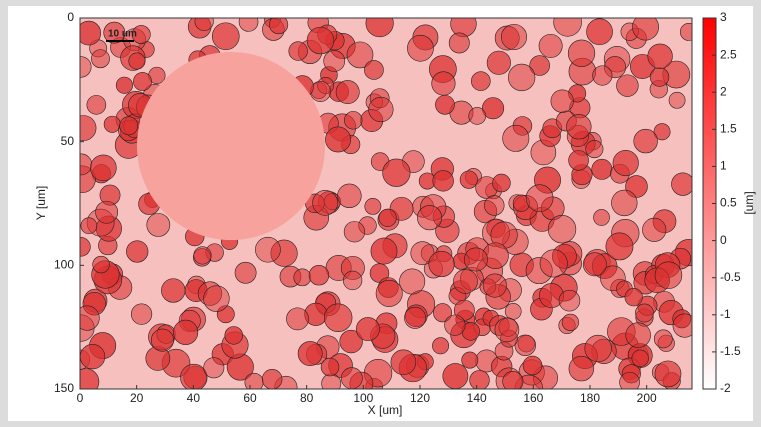  What do you see at coordinates (64, 265) in the screenshot?
I see `y-tick-label: 100` at bounding box center [64, 265].